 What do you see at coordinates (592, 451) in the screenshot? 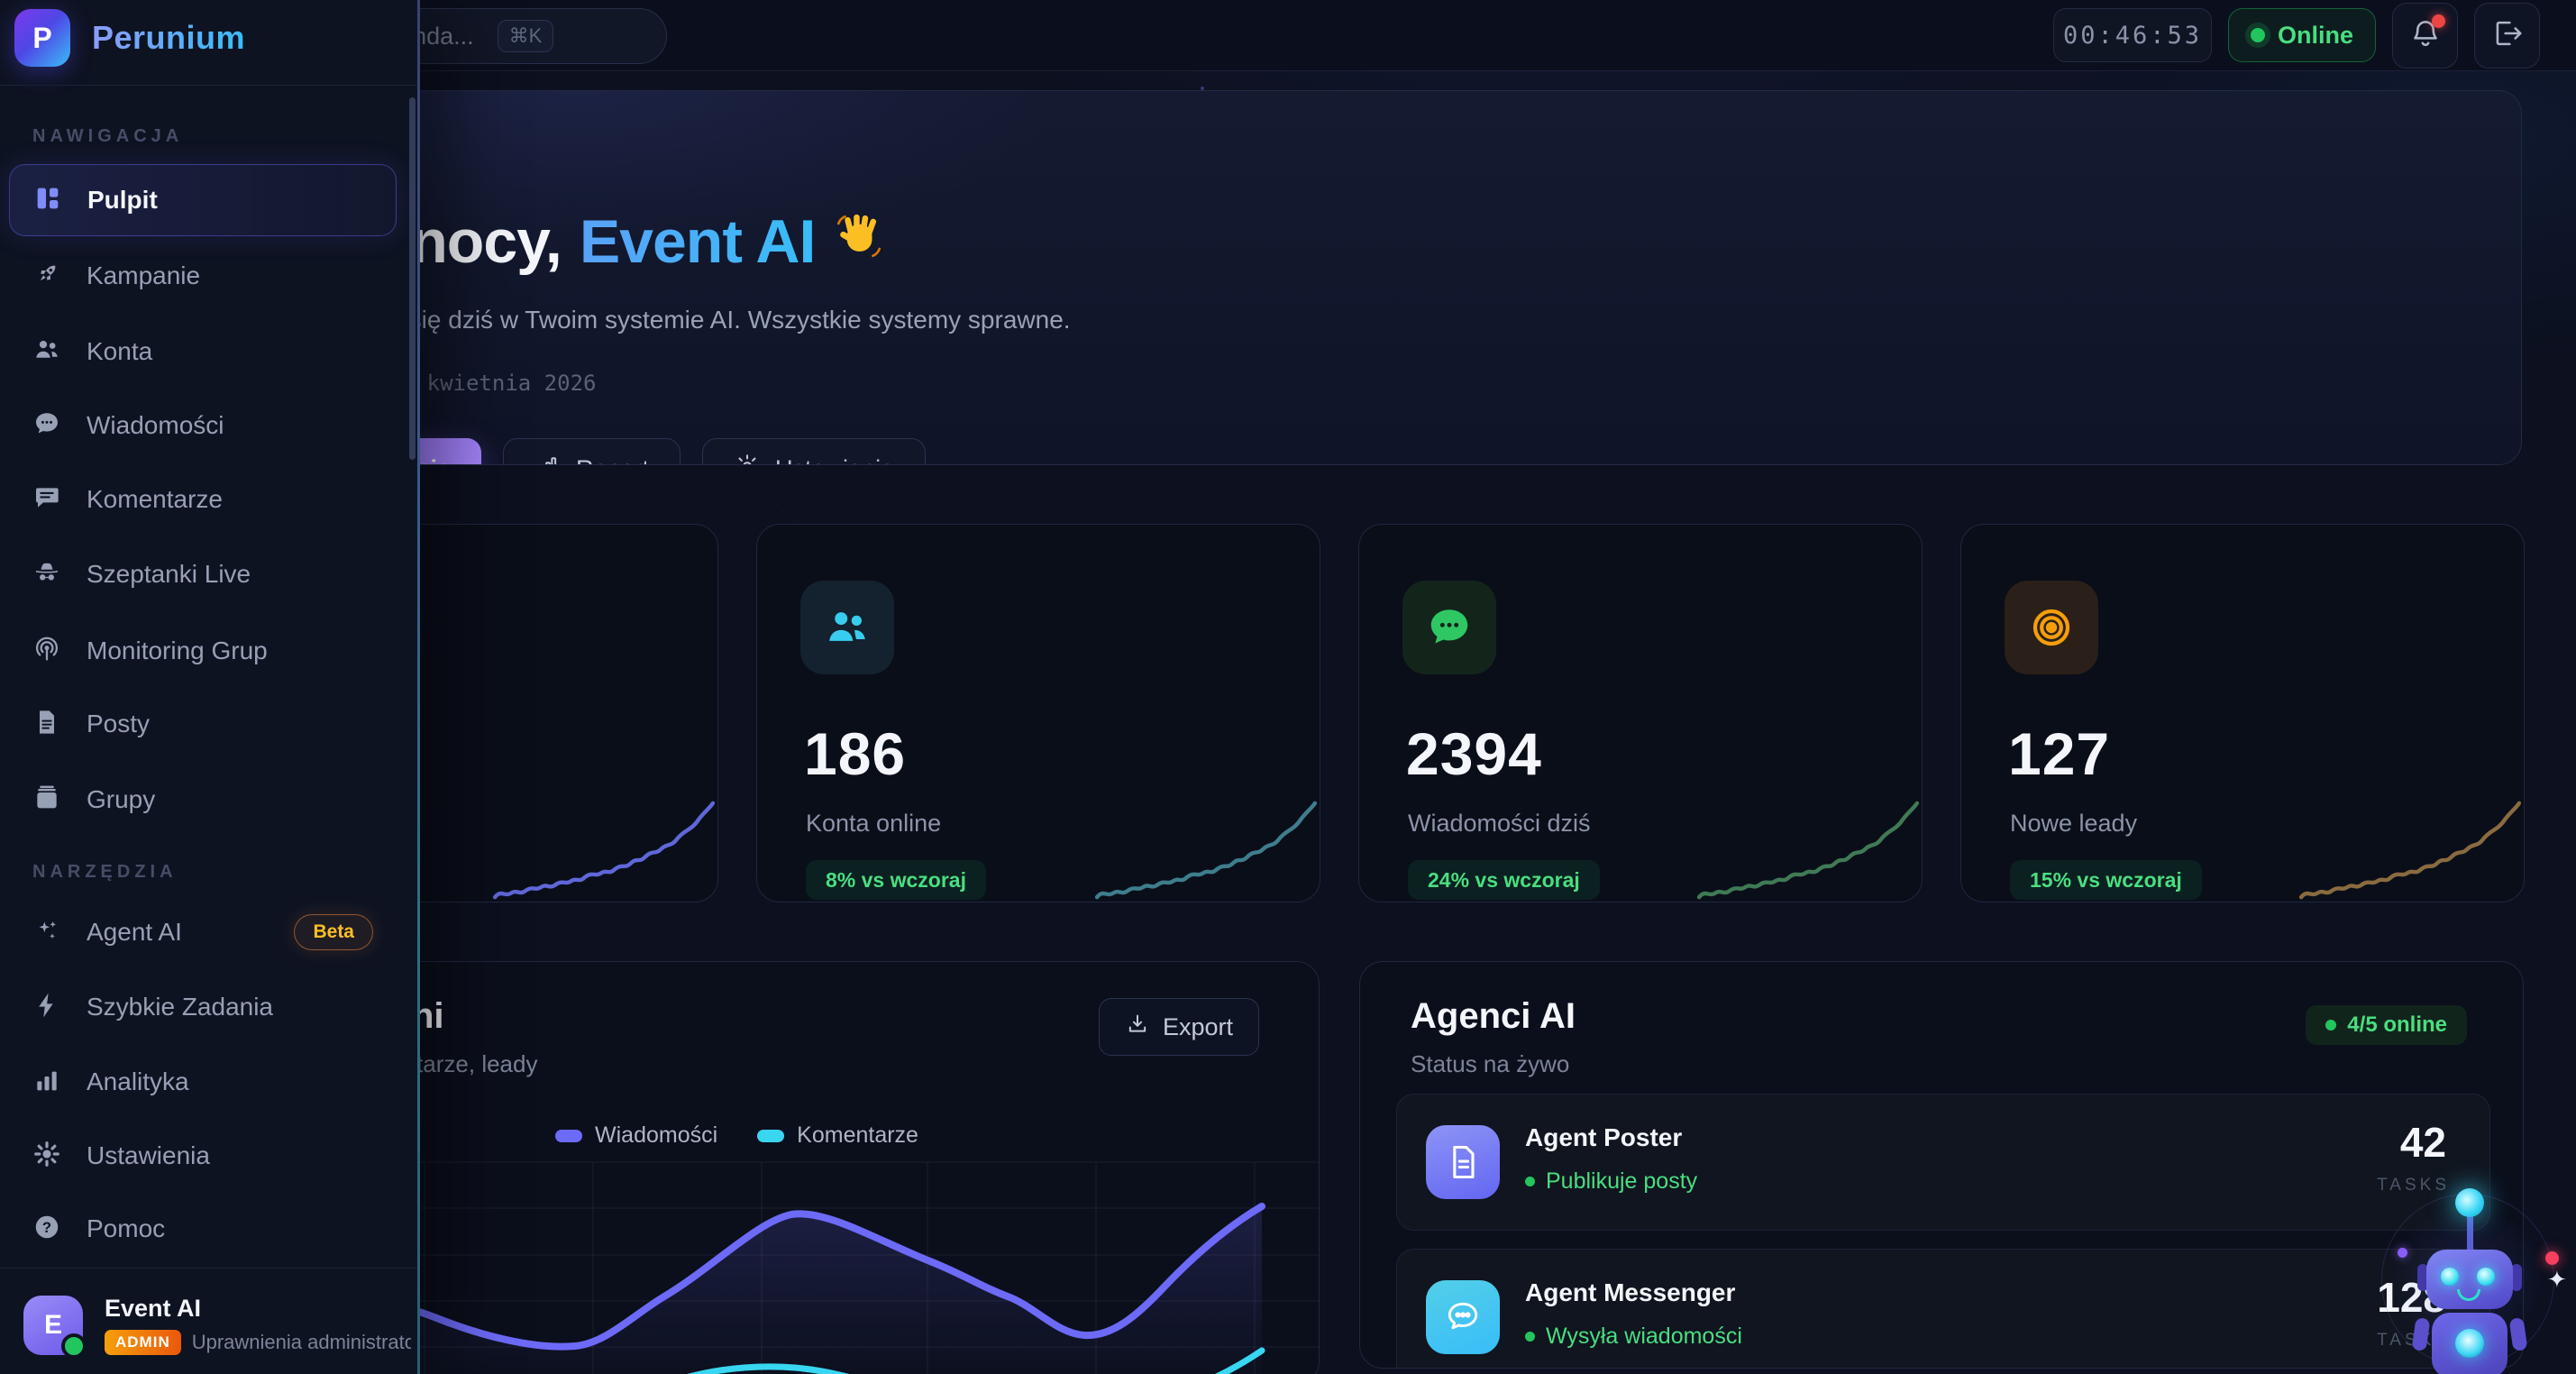
I see `report-button: Raport` at bounding box center [592, 451].